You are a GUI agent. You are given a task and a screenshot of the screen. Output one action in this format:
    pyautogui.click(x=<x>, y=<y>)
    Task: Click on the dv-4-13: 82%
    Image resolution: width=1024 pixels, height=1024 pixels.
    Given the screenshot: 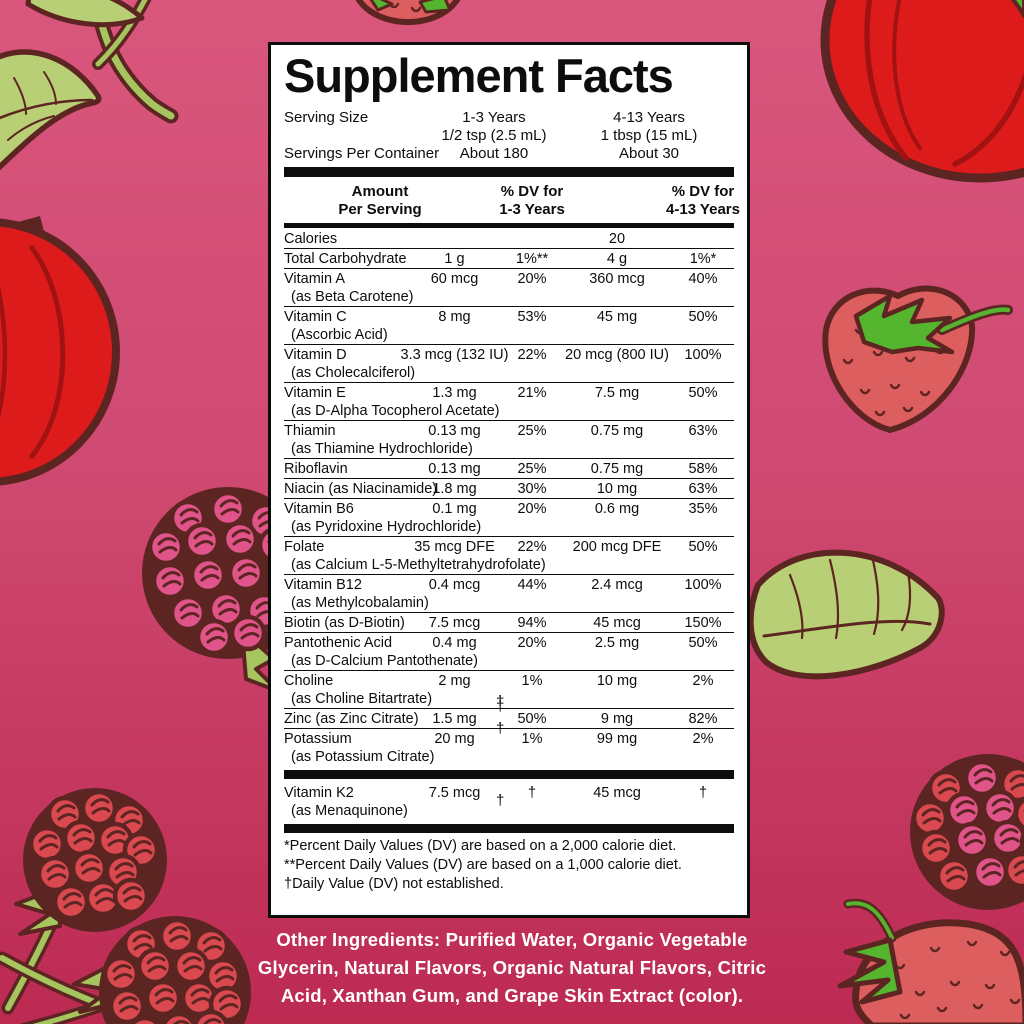 What is the action you would take?
    pyautogui.click(x=703, y=719)
    